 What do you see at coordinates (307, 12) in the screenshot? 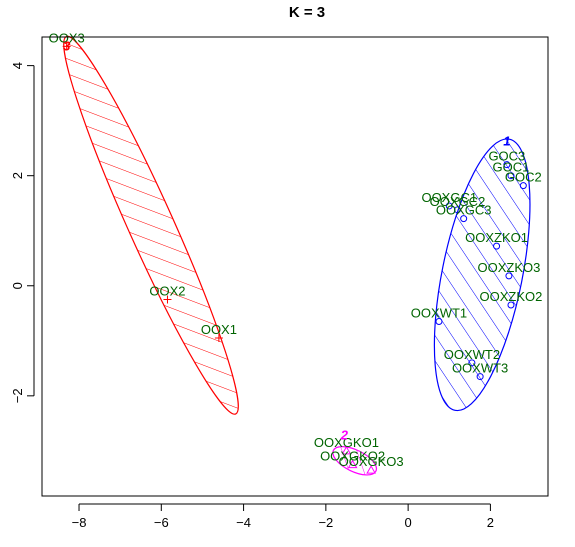
I see `chart-title: K = 3` at bounding box center [307, 12].